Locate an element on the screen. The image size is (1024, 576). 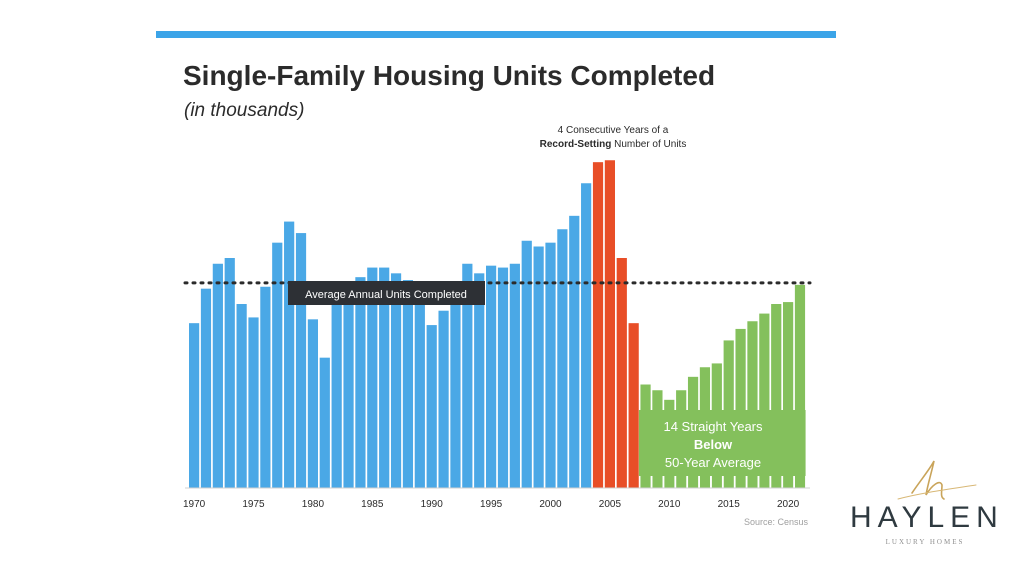
bar-1990 is located at coordinates (431, 406).